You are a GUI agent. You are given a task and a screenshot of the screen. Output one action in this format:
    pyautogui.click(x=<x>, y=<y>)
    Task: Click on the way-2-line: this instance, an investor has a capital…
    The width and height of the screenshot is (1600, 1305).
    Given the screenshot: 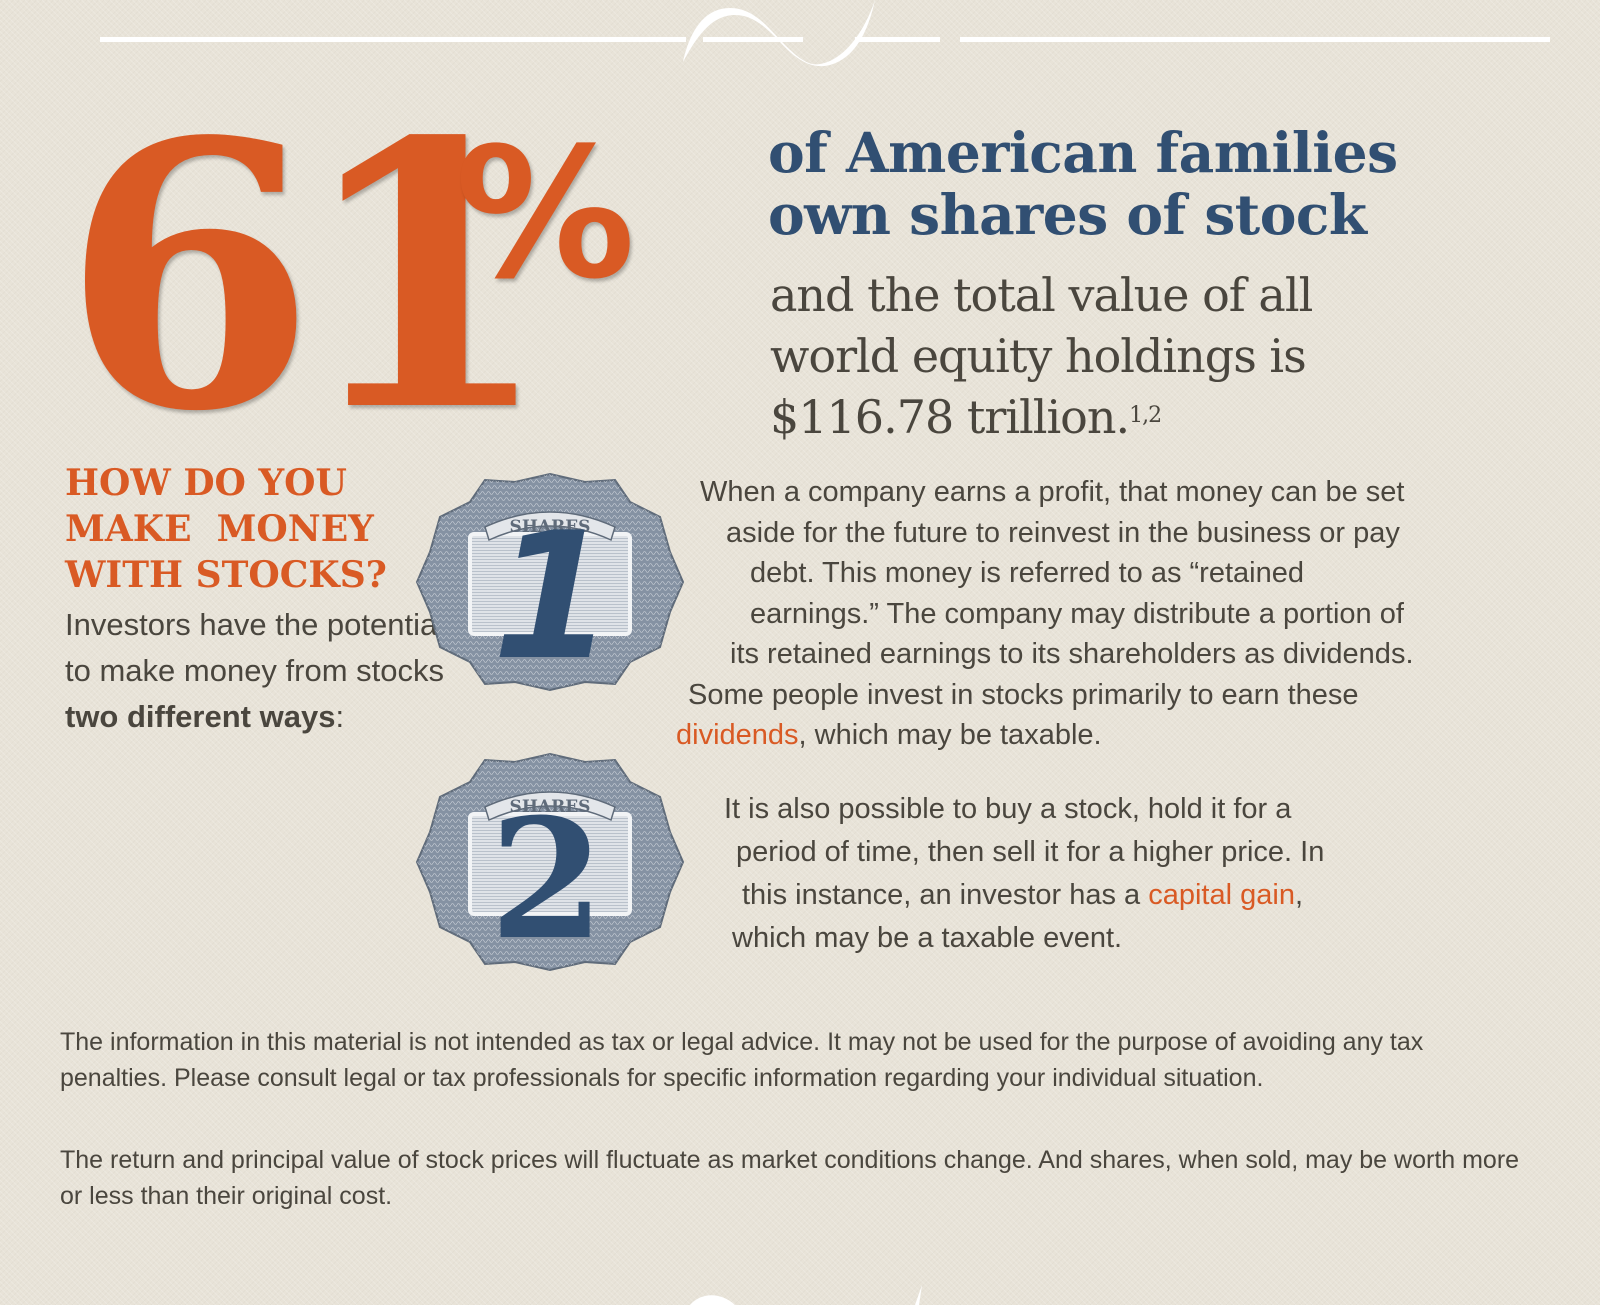 What is the action you would take?
    pyautogui.click(x=1094, y=895)
    